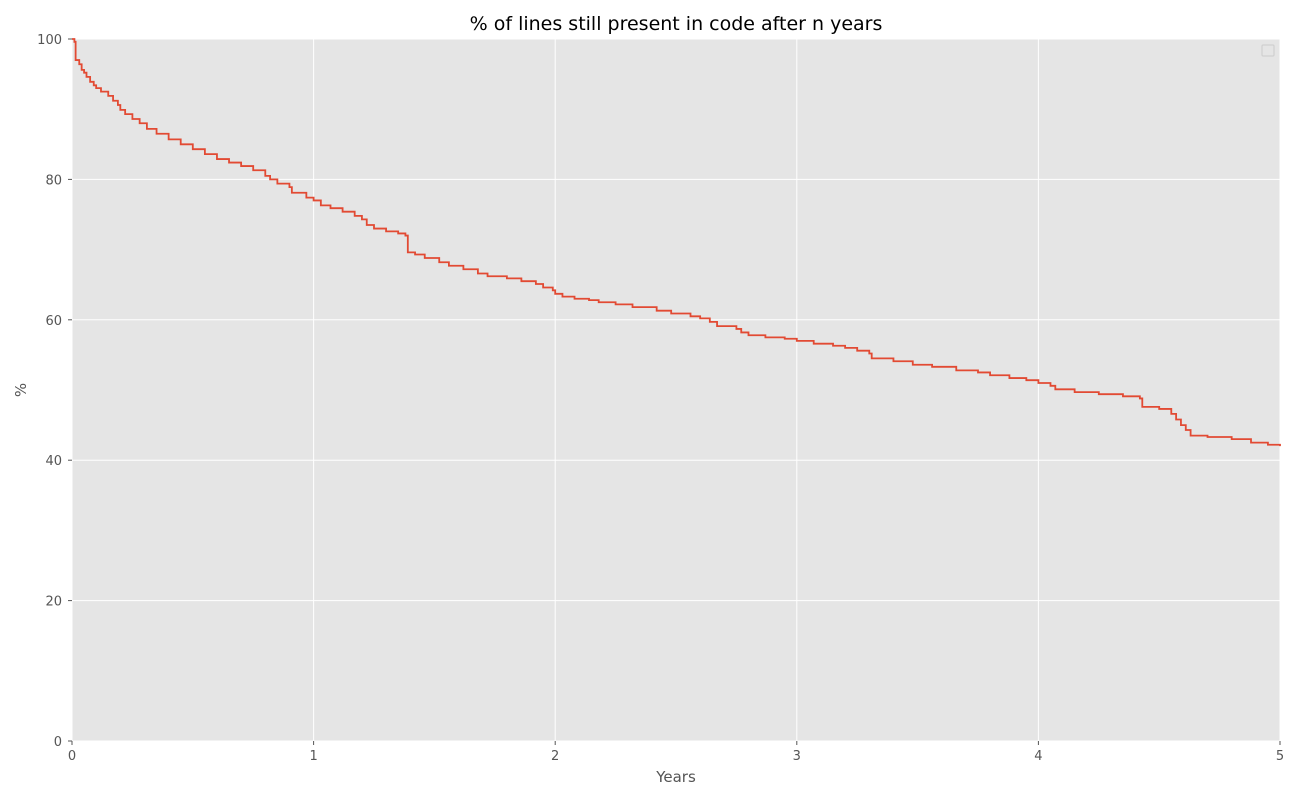 The height and width of the screenshot is (800, 1300). What do you see at coordinates (1038, 756) in the screenshot?
I see `x-tick-label: 4` at bounding box center [1038, 756].